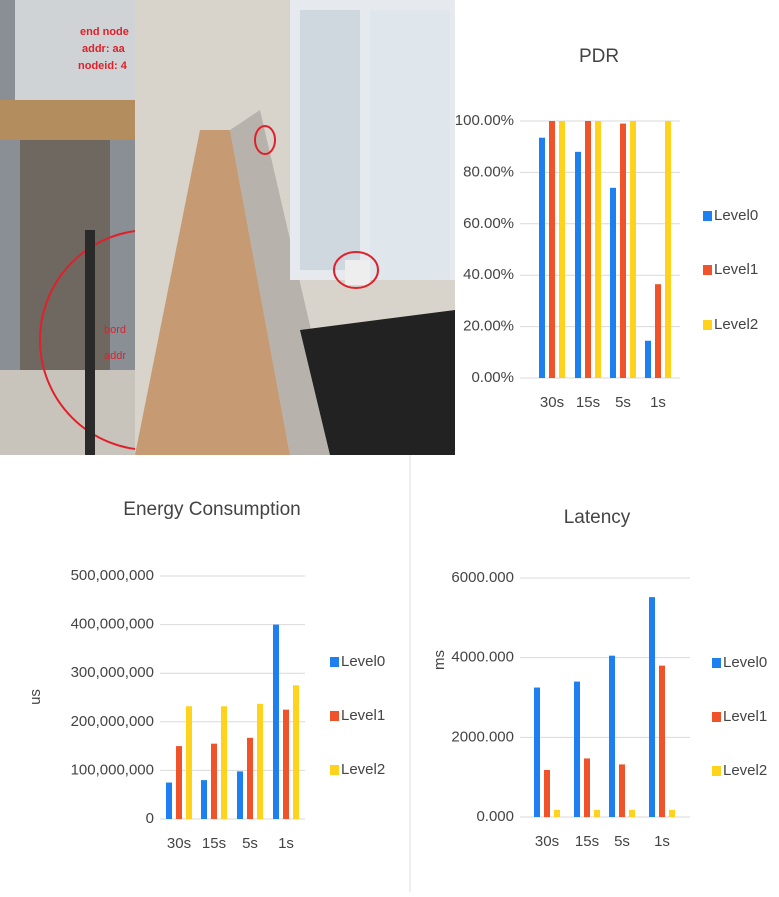 This screenshot has height=897, width=779. What do you see at coordinates (488, 223) in the screenshot?
I see `y-tick-label: 60.00%` at bounding box center [488, 223].